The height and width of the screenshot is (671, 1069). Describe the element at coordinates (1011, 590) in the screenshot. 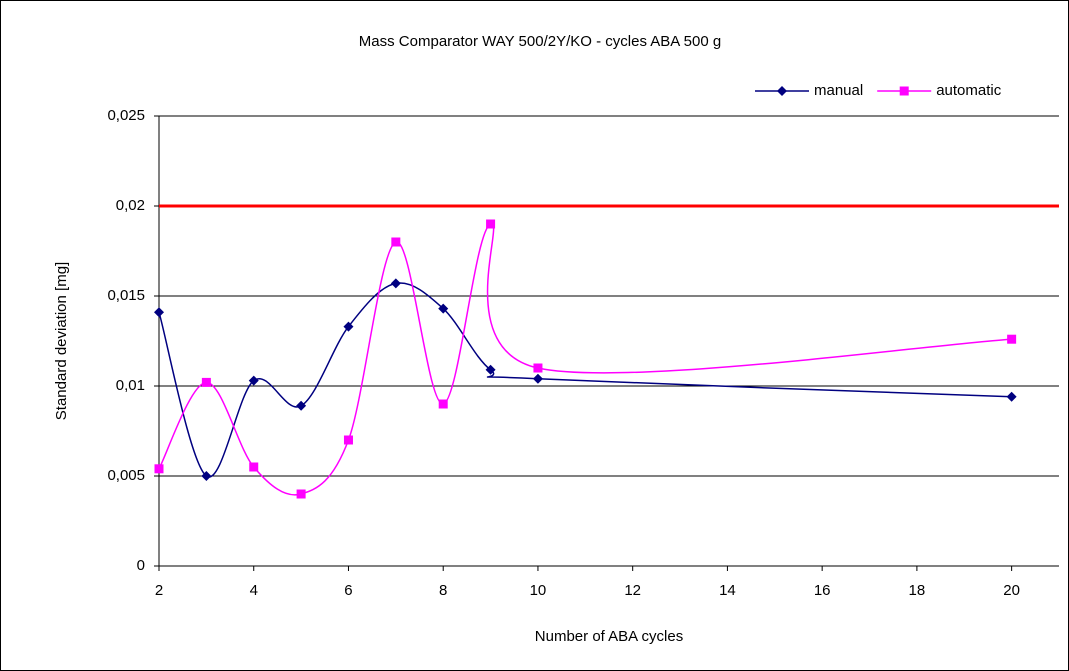

I see `x-tick-label: 20` at that location.